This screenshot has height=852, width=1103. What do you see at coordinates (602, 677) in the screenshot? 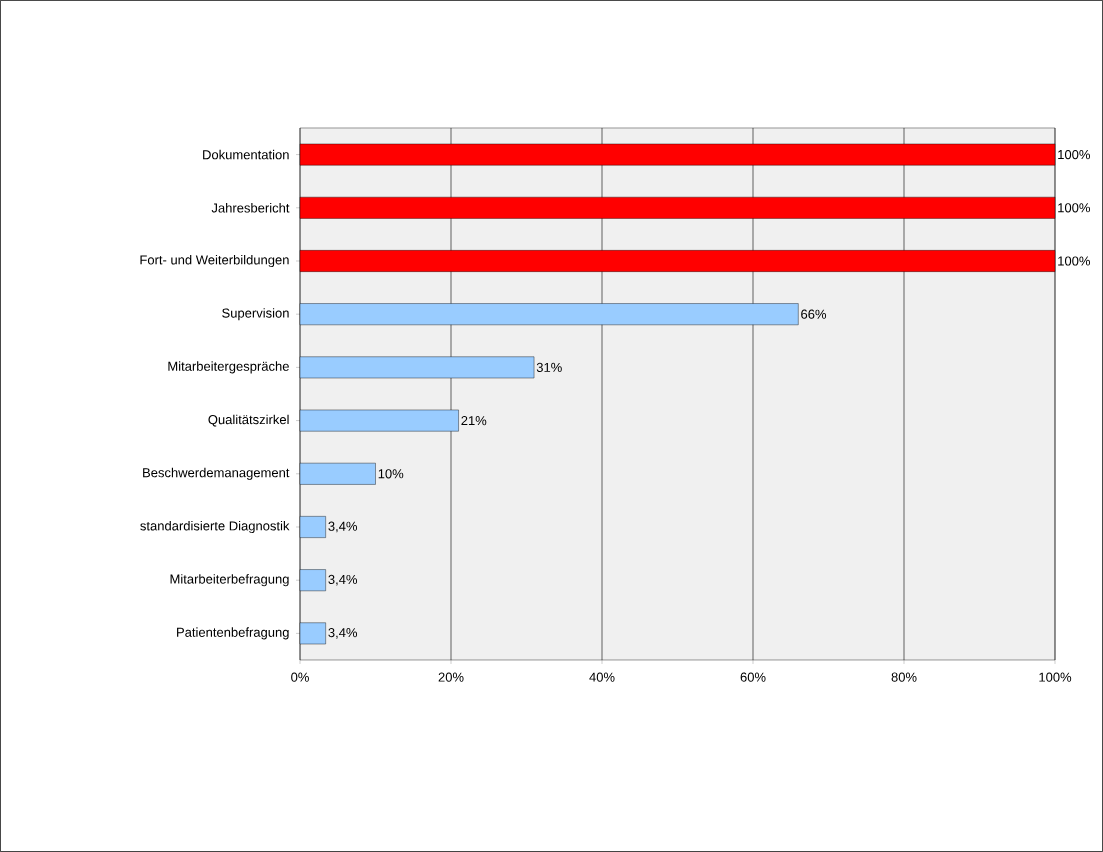
I see `x-tick-label: 40%` at bounding box center [602, 677].